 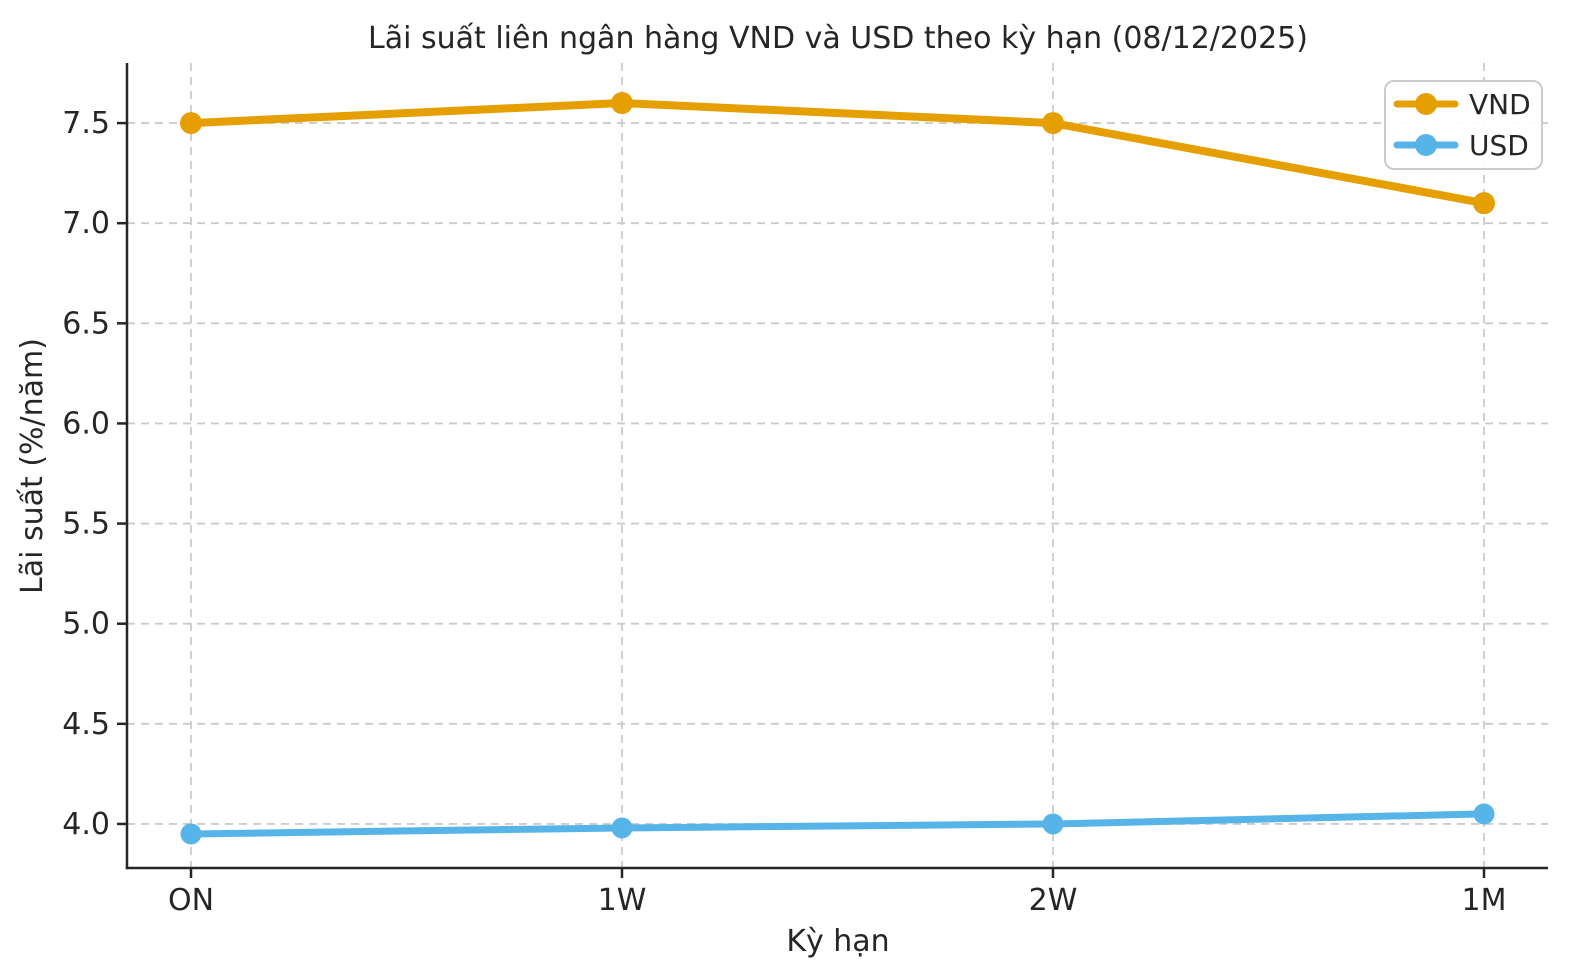 I want to click on y-tick-label-5.0: 5.0, so click(x=86, y=624).